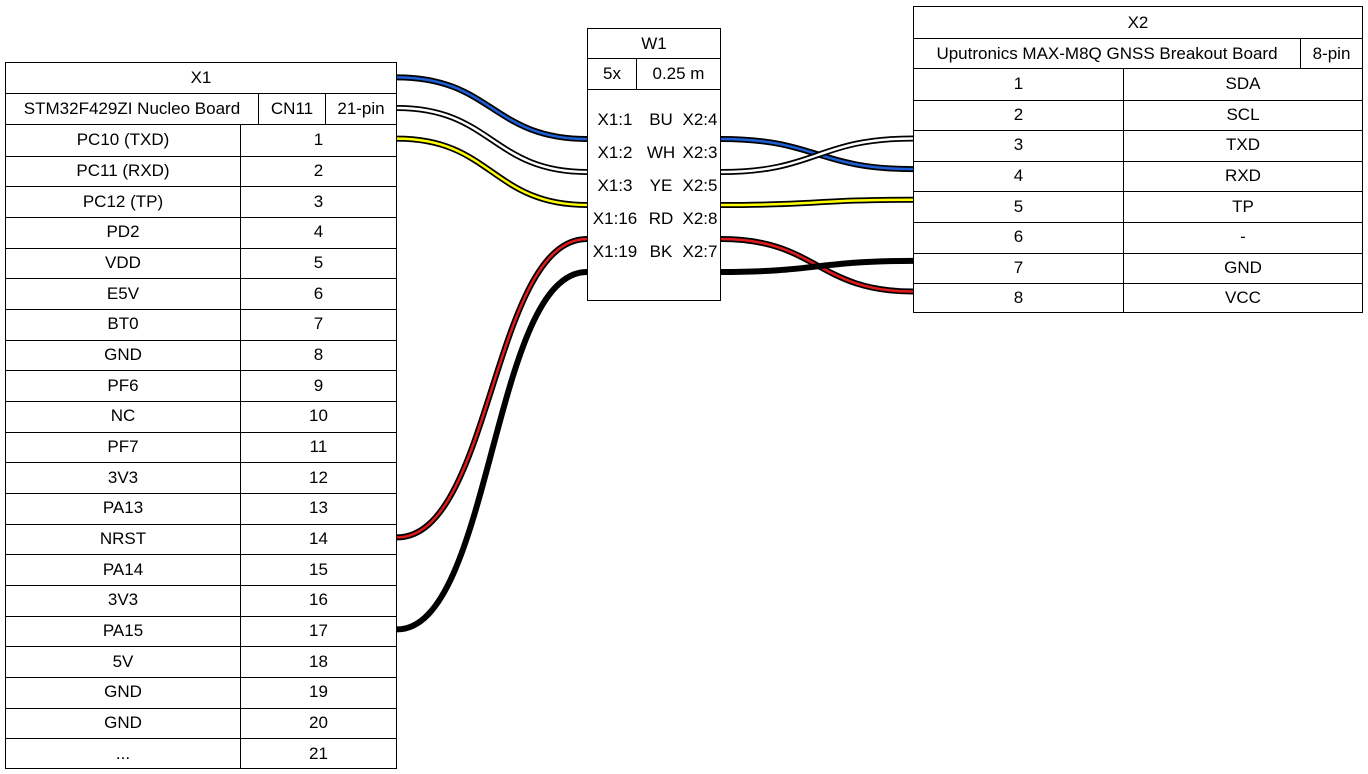 Image resolution: width=1368 pixels, height=774 pixels. Describe the element at coordinates (318, 692) in the screenshot. I see `x1-pin-number: 19` at that location.